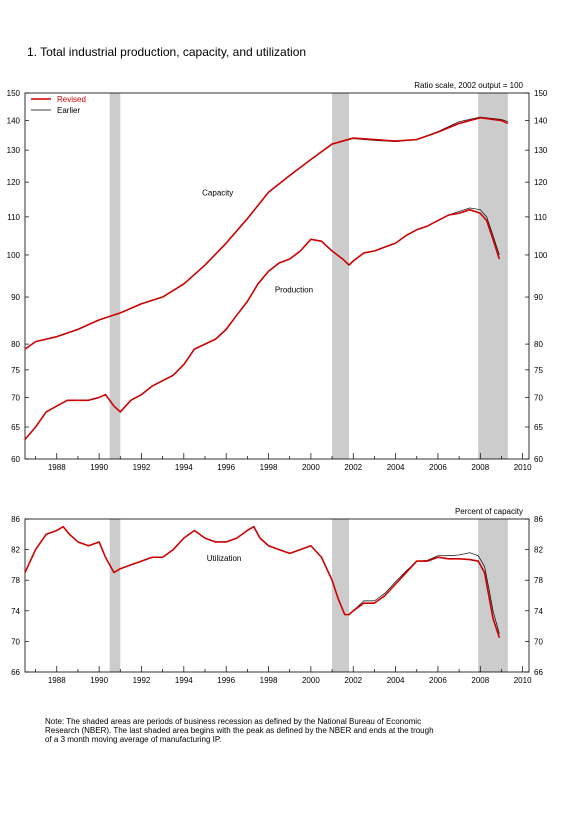  Describe the element at coordinates (468, 85) in the screenshot. I see `scale-note: Ratio scale, 2002 output = 100` at that location.